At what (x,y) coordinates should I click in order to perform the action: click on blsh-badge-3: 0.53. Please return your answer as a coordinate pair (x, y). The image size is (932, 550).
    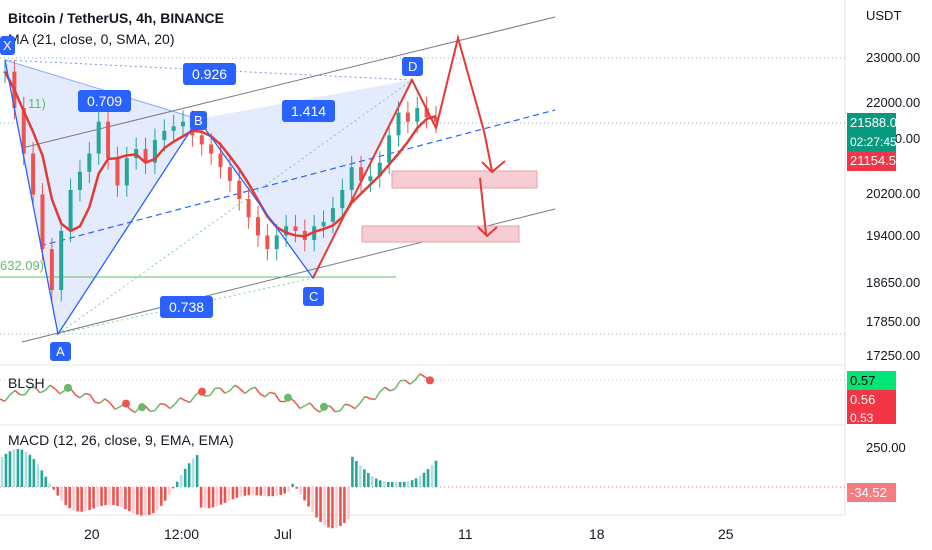
    Looking at the image, I should click on (871, 416).